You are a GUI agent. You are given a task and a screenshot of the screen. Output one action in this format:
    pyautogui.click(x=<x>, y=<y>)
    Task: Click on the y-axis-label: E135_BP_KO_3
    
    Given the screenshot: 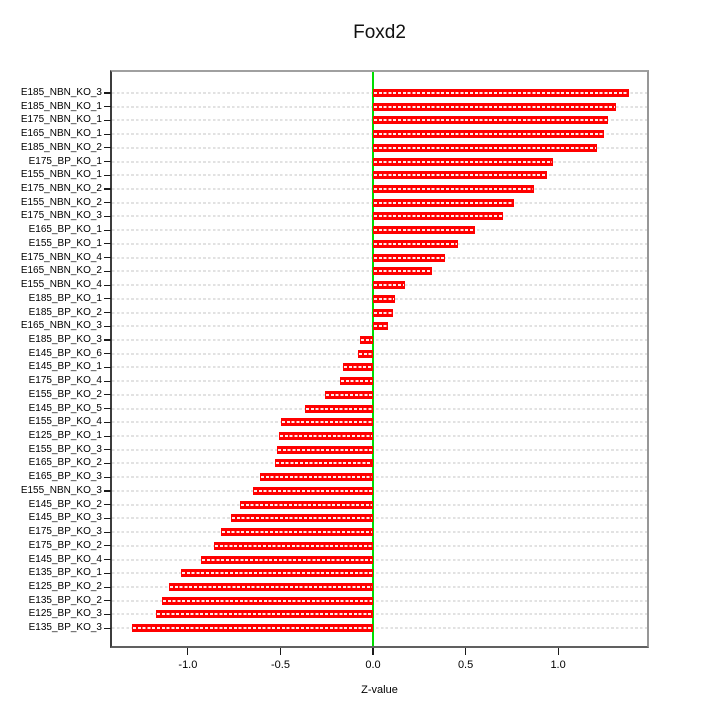 What is the action you would take?
    pyautogui.click(x=65, y=628)
    